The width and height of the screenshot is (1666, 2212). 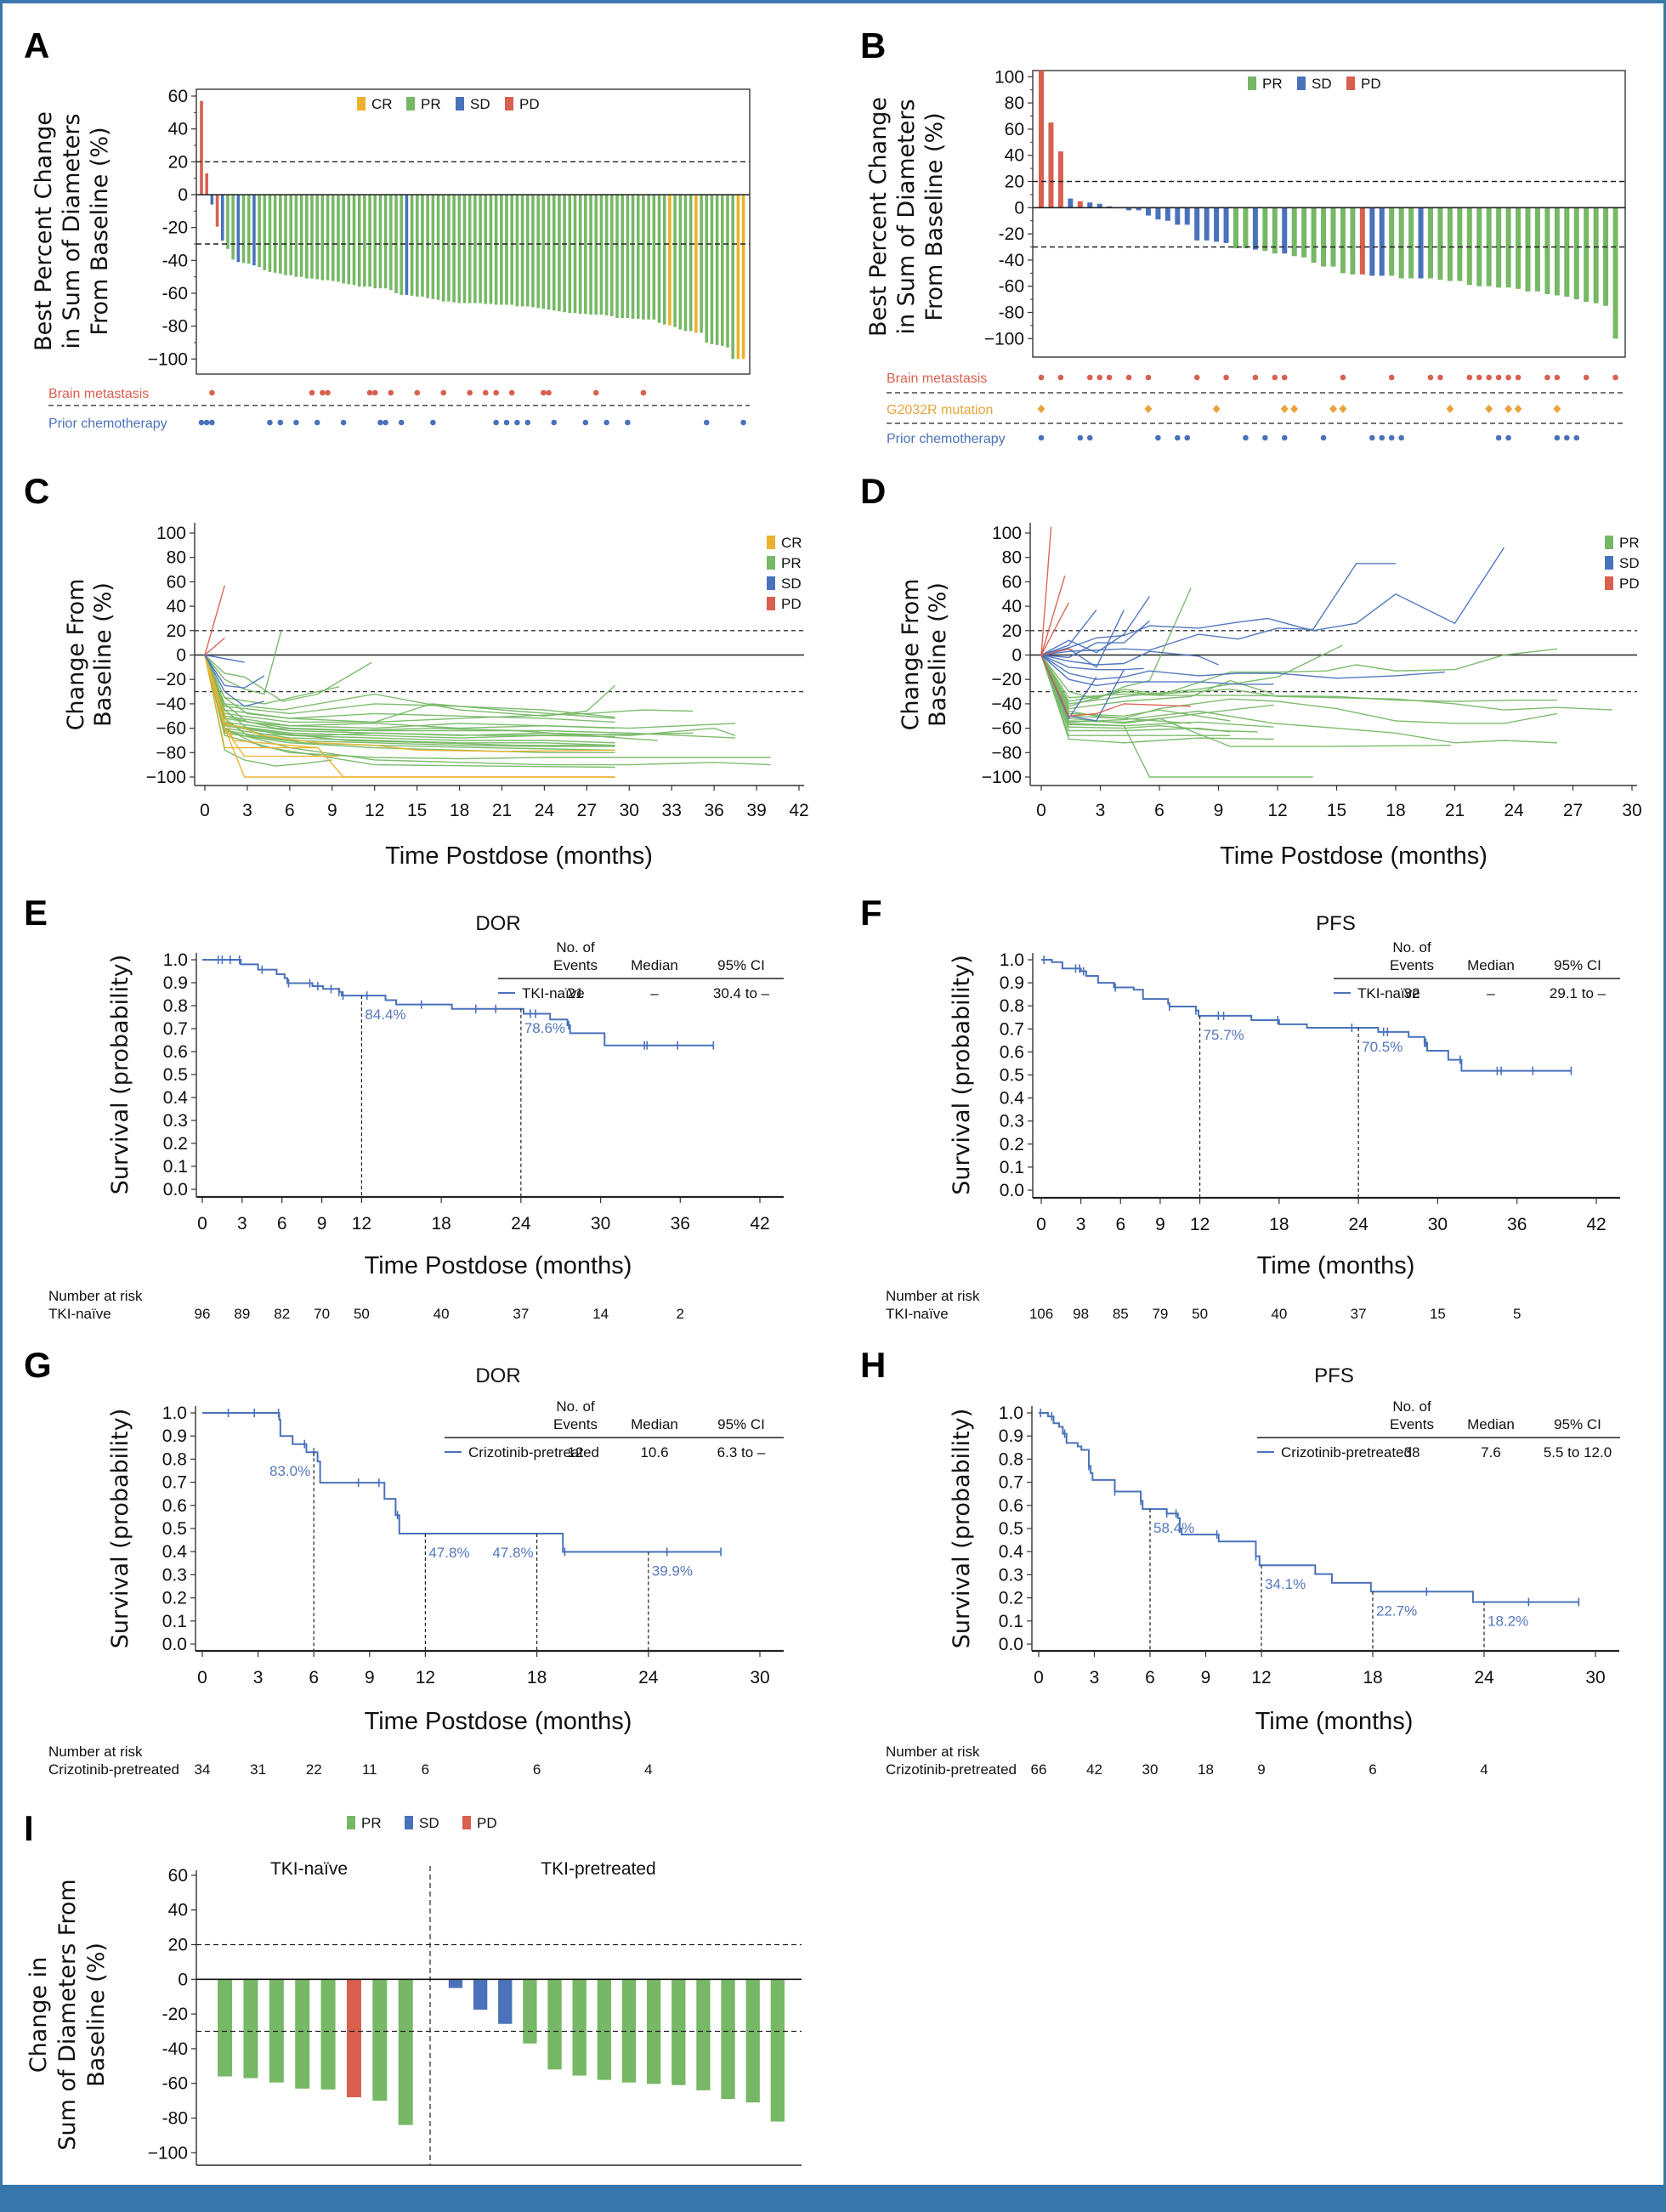 I want to click on y-tick-label: −80, so click(x=171, y=753).